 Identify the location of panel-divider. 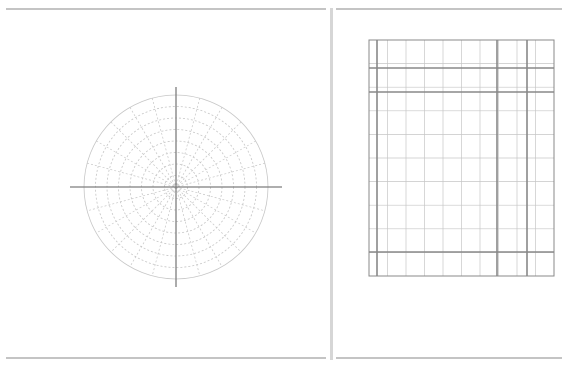
(331, 184).